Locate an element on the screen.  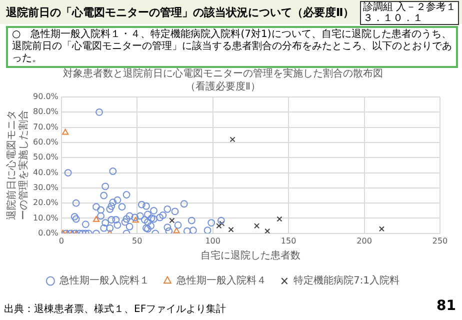
x-tick-label: 0 is located at coordinates (61, 241).